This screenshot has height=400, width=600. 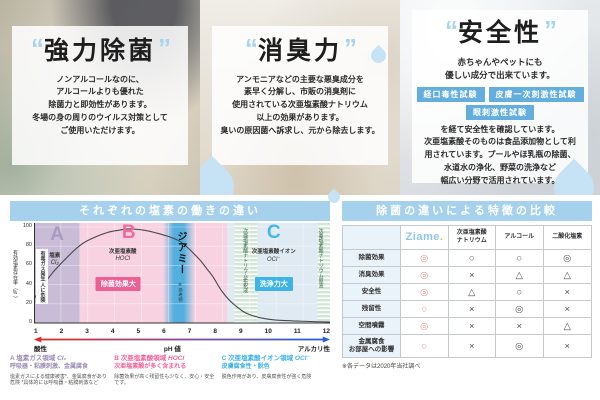 What do you see at coordinates (181, 292) in the screenshot?
I see `ziame-reference-note: ※参考値` at bounding box center [181, 292].